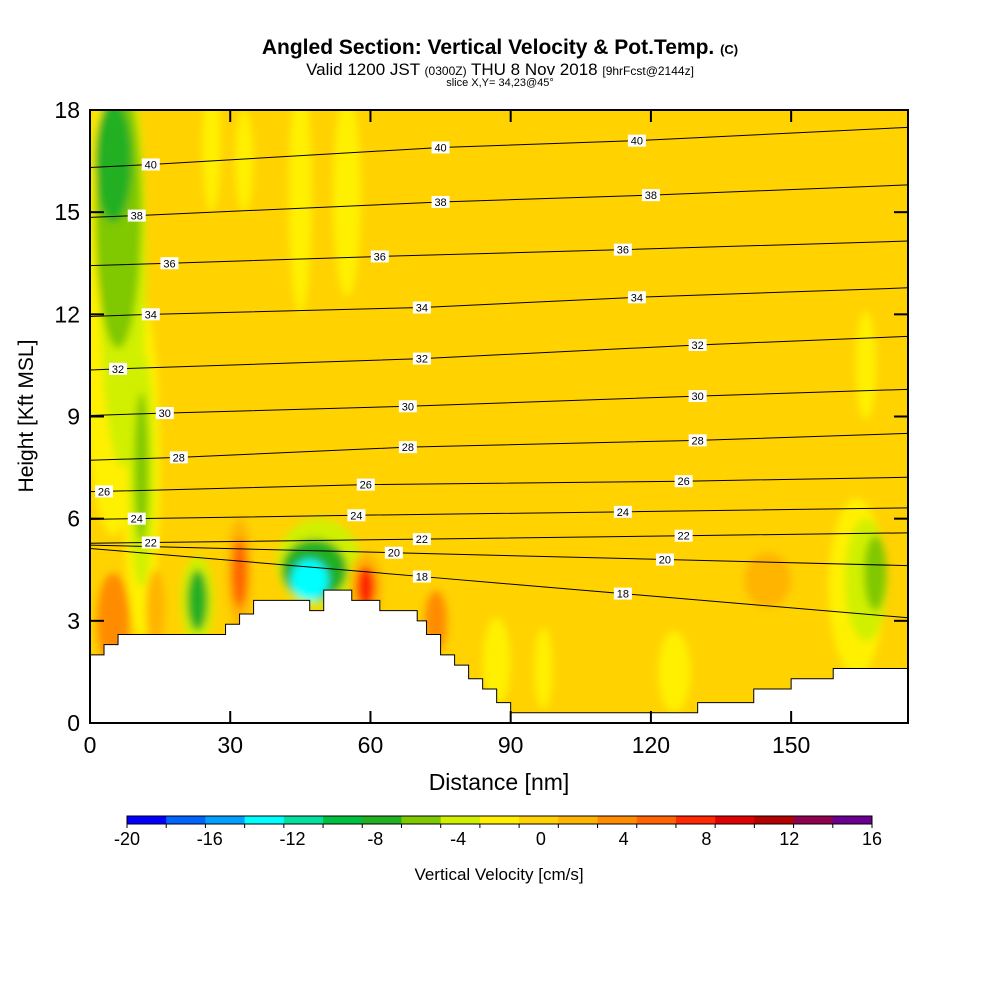  Describe the element at coordinates (498, 874) in the screenshot. I see `colorbar-label: Vertical Velocity [cm/s]` at that location.